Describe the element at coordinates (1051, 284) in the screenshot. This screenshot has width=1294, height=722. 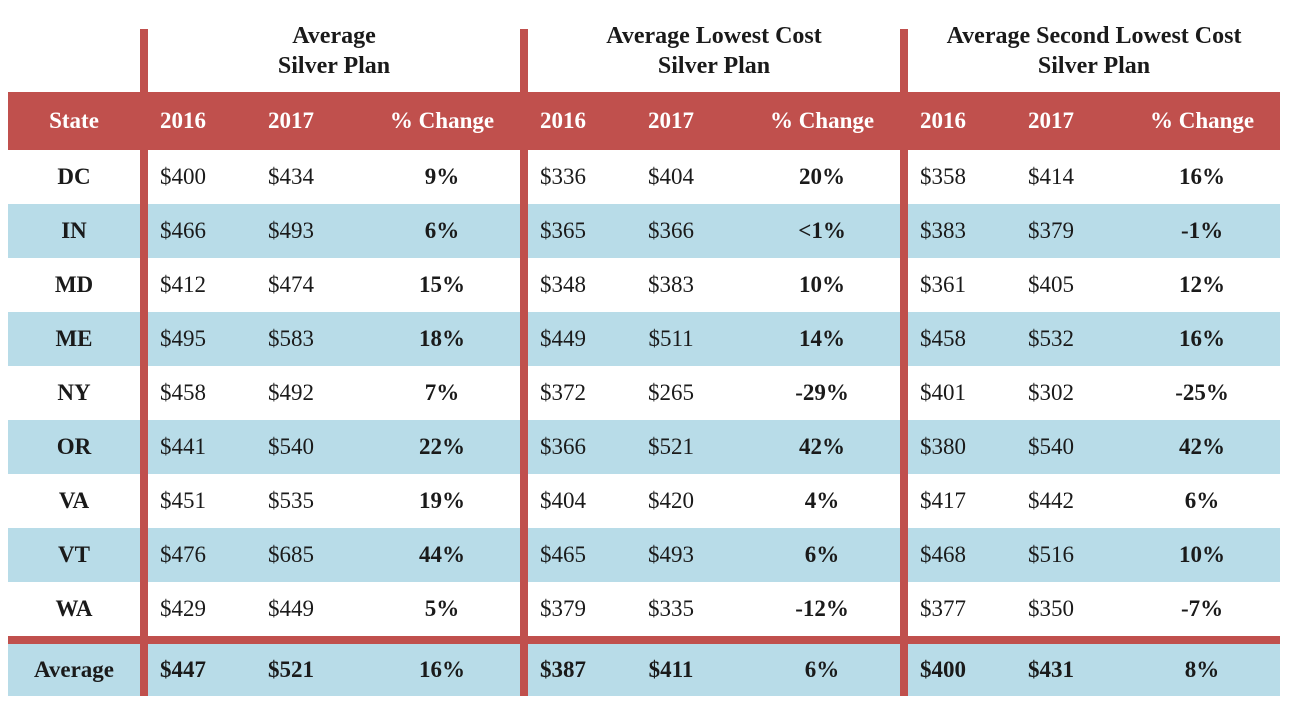
I see `value-cell: $405` at that location.